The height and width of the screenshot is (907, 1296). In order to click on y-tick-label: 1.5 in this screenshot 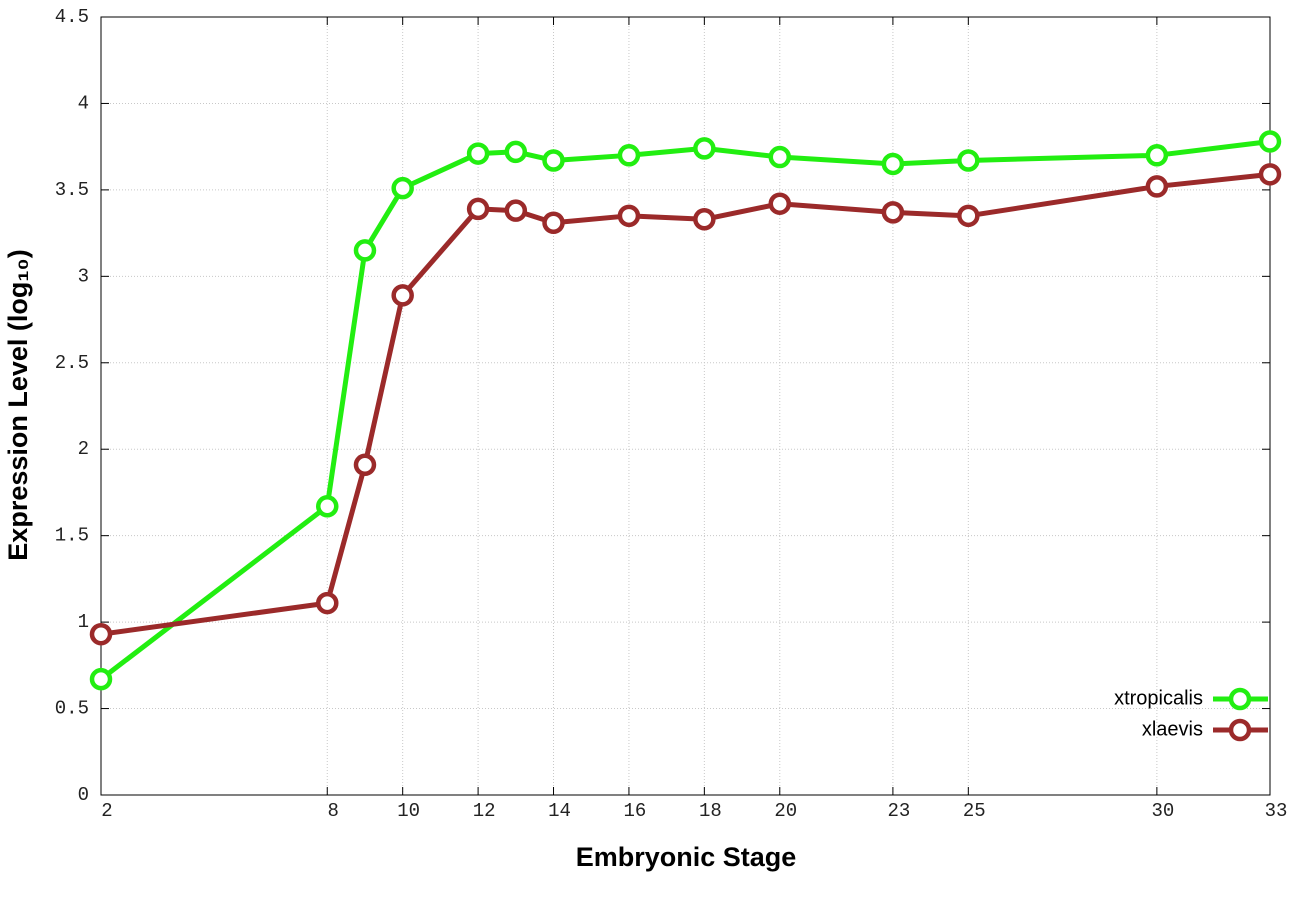, I will do `click(72, 536)`.